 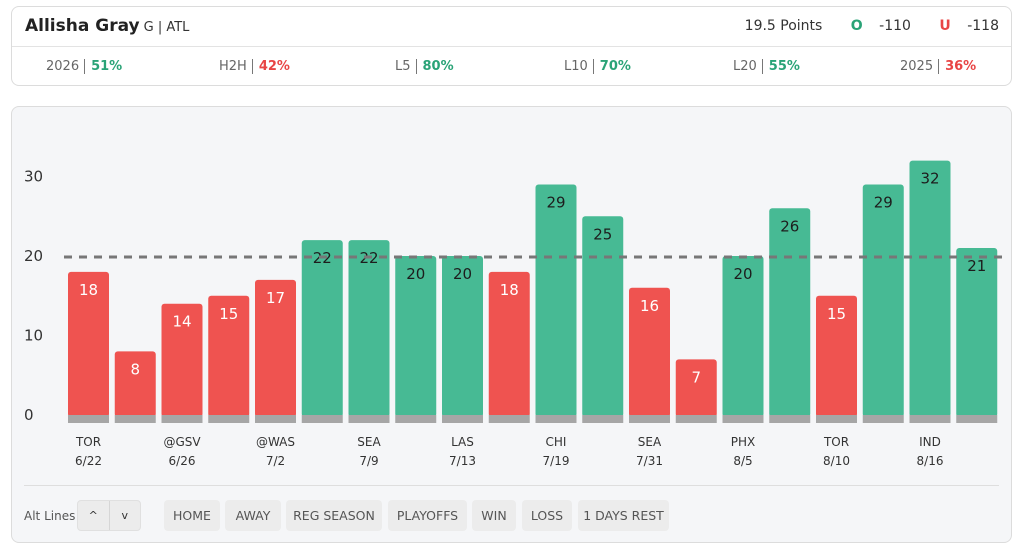 I want to click on chevron-down-icon: v, so click(x=124, y=515).